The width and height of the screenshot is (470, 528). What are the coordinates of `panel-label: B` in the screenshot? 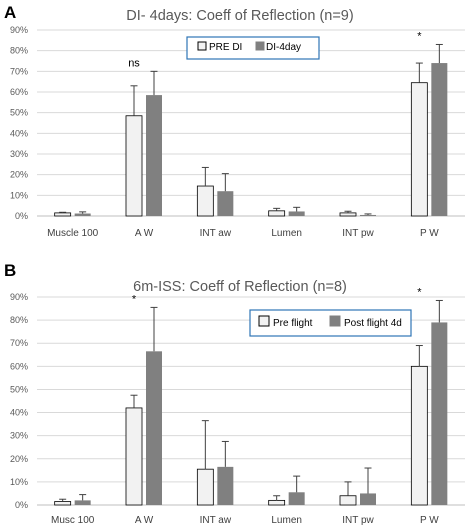 It's located at (10, 270).